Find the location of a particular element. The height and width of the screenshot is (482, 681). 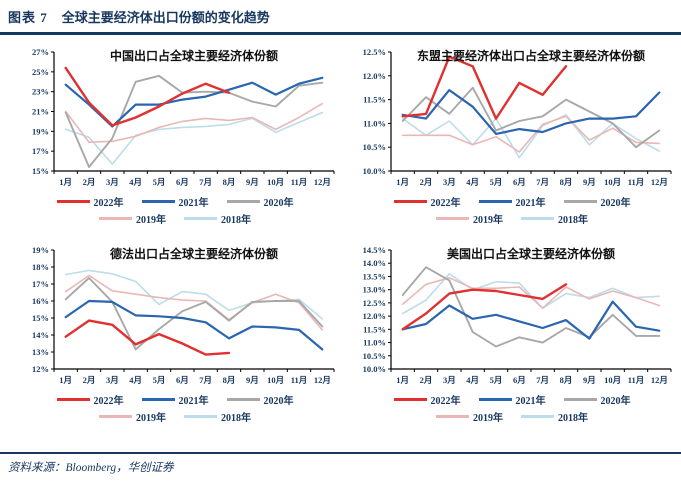

legend-row: 2022年 2021年 2020年 is located at coordinates (175, 201).